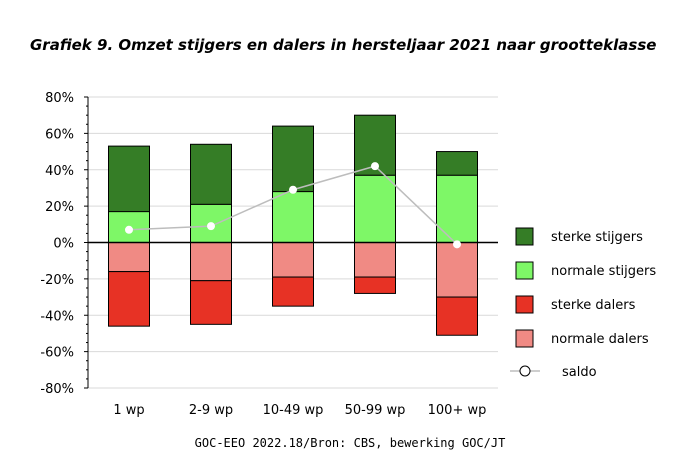 Image resolution: width=700 pixels, height=475 pixels. What do you see at coordinates (59, 171) in the screenshot?
I see `y-tick-label: 40%` at bounding box center [59, 171].